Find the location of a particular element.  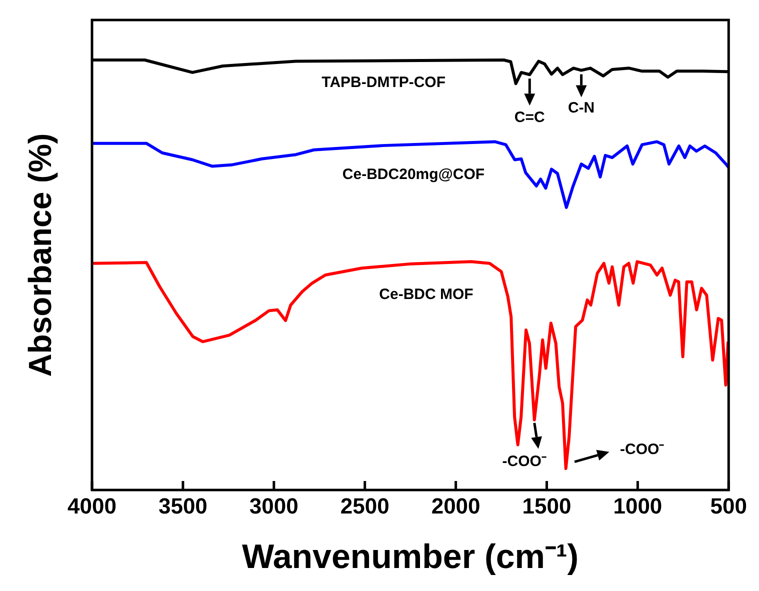

x-tick-label: 4000 is located at coordinates (92, 505).